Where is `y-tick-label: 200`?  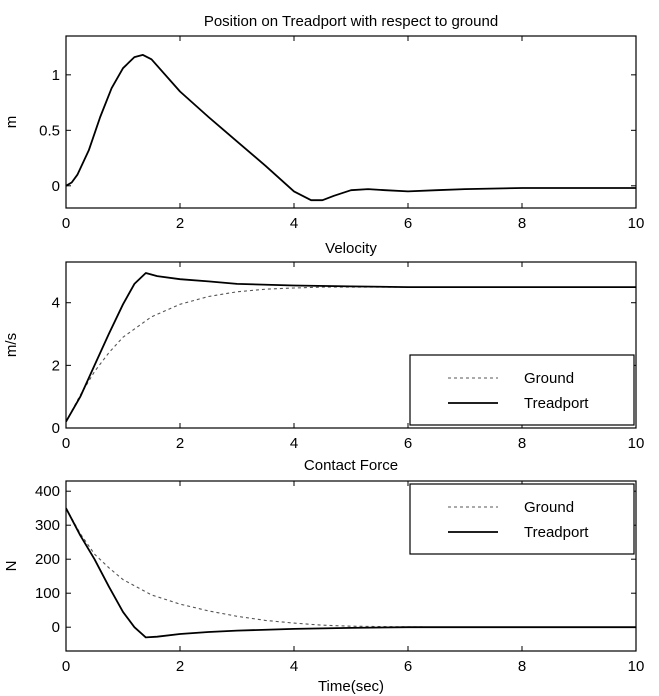 y-tick-label: 200 is located at coordinates (47, 559).